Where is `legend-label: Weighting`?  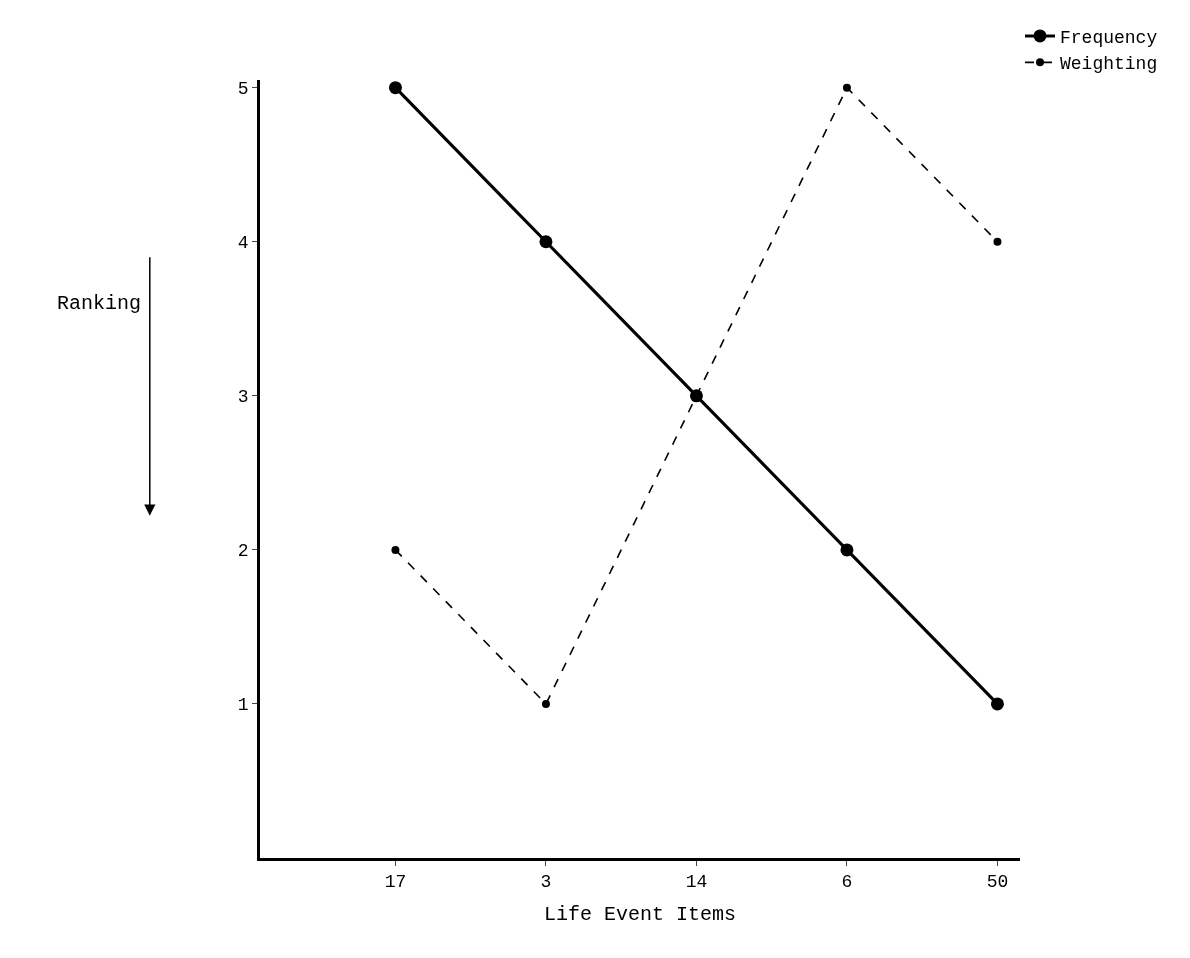 legend-label: Weighting is located at coordinates (1109, 64).